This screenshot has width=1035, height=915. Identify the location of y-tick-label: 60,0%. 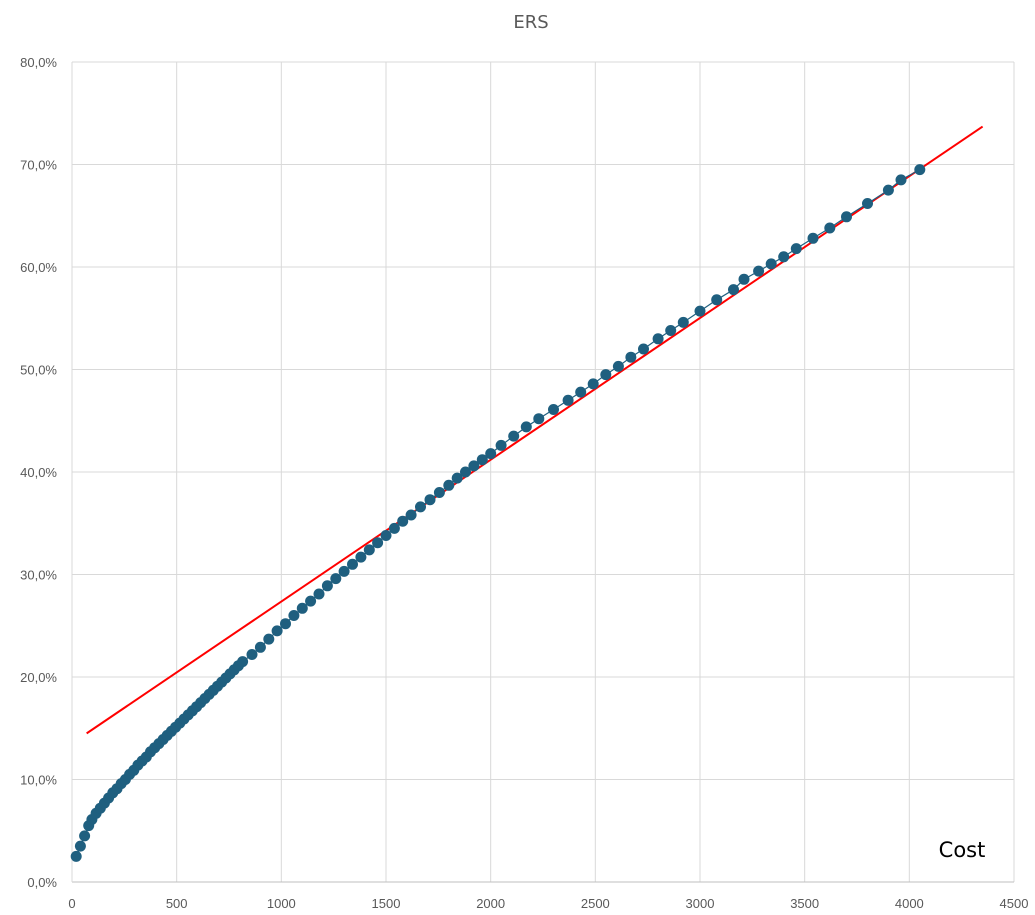
(38, 267).